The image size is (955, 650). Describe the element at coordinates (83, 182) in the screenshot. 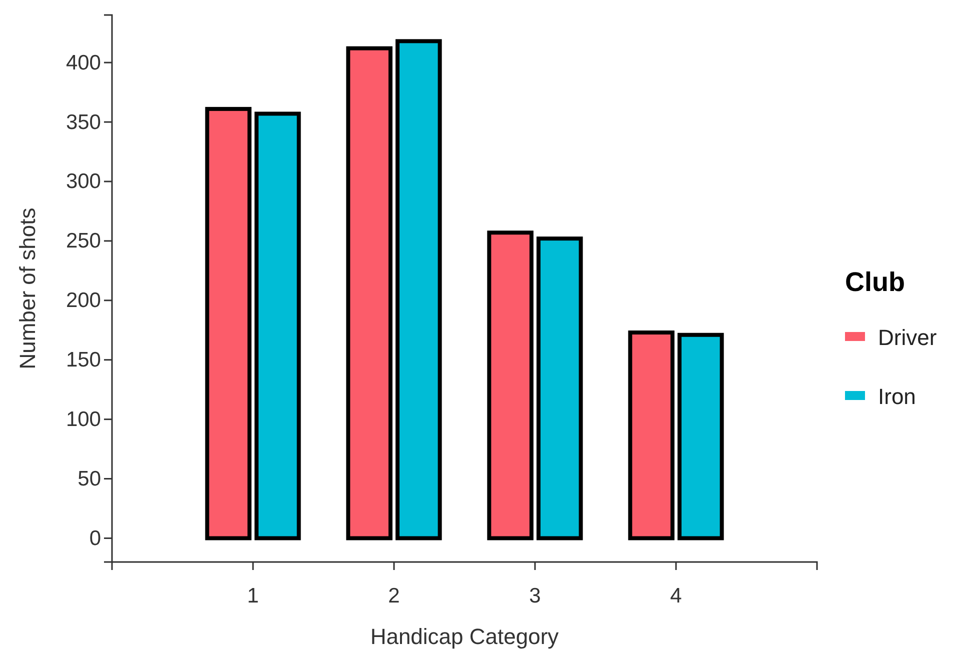

I see `y-tick-label: 300` at that location.